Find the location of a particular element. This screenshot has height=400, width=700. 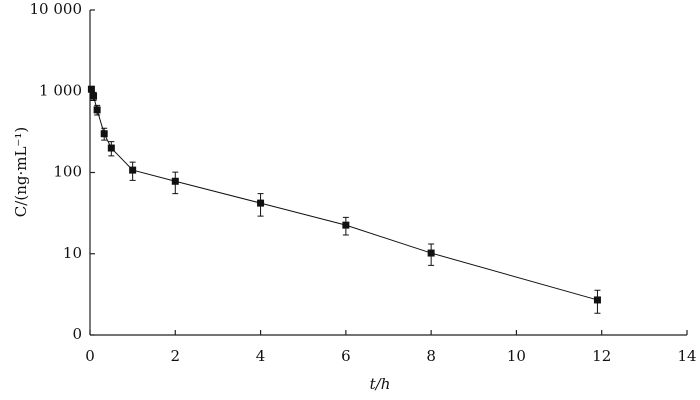

y-tick-label: 10 000 is located at coordinates (56, 9).